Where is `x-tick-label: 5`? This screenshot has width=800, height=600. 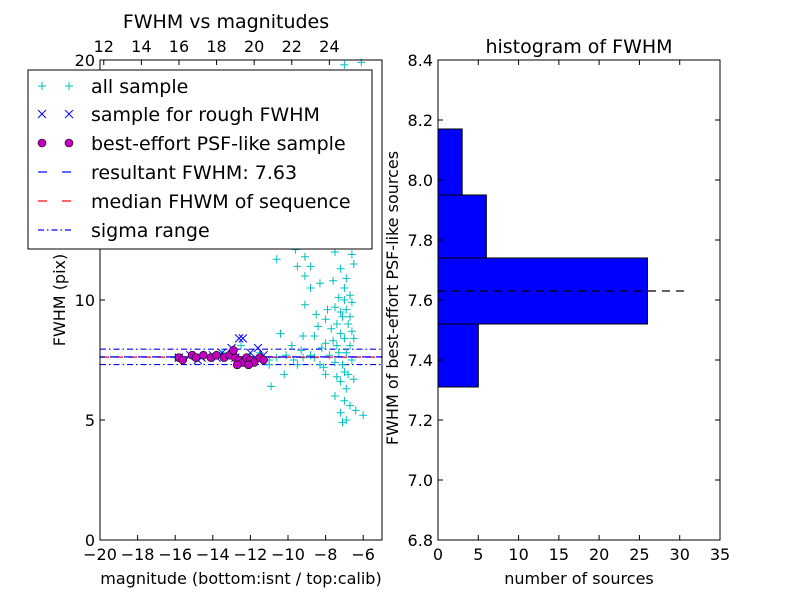 x-tick-label: 5 is located at coordinates (478, 554).